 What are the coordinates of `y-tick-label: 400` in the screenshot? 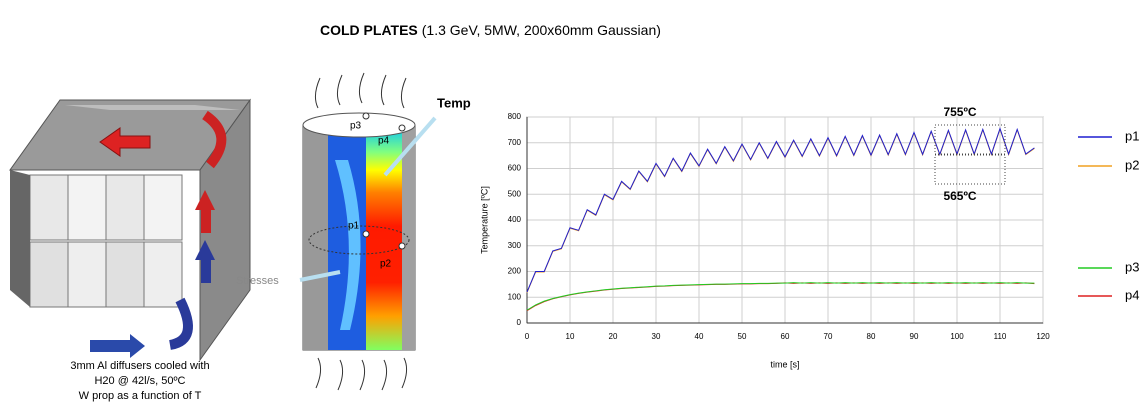 It's located at (515, 219).